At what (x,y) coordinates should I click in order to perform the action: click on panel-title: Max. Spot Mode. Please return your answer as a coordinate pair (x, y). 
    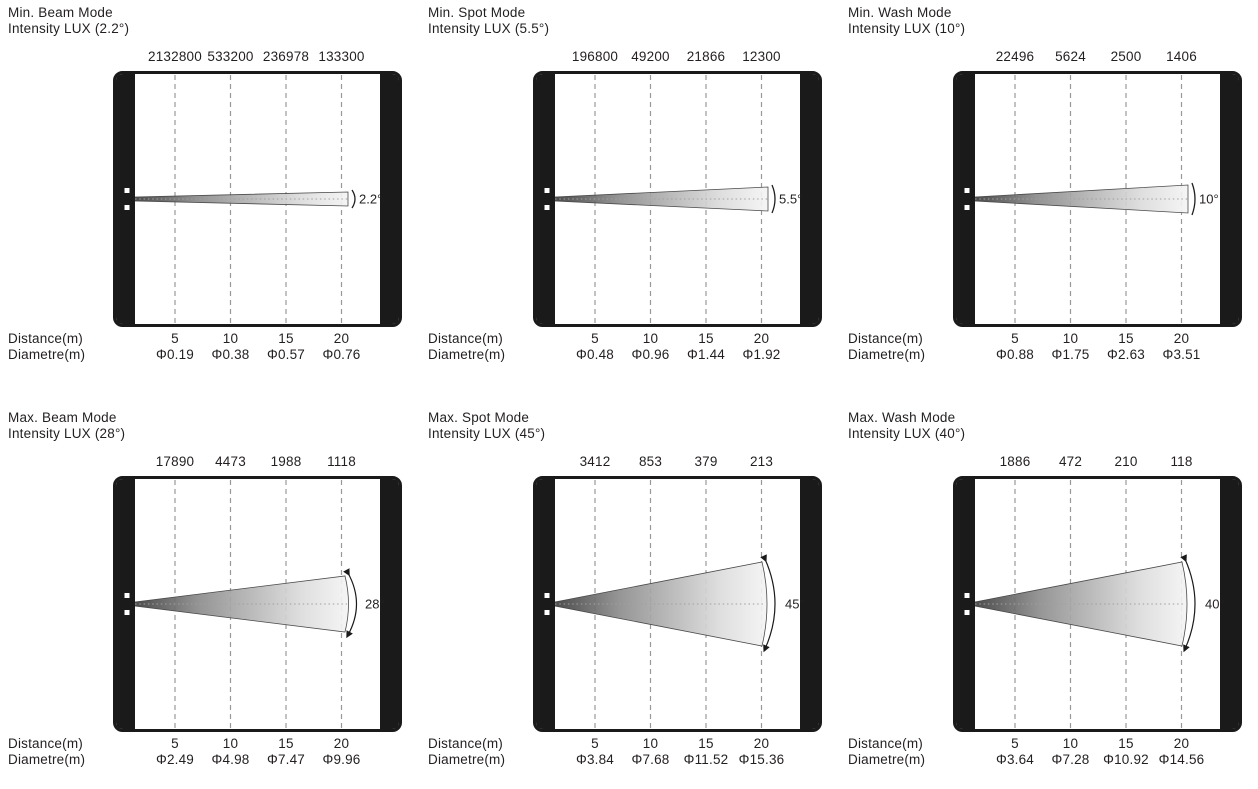
    Looking at the image, I should click on (479, 417).